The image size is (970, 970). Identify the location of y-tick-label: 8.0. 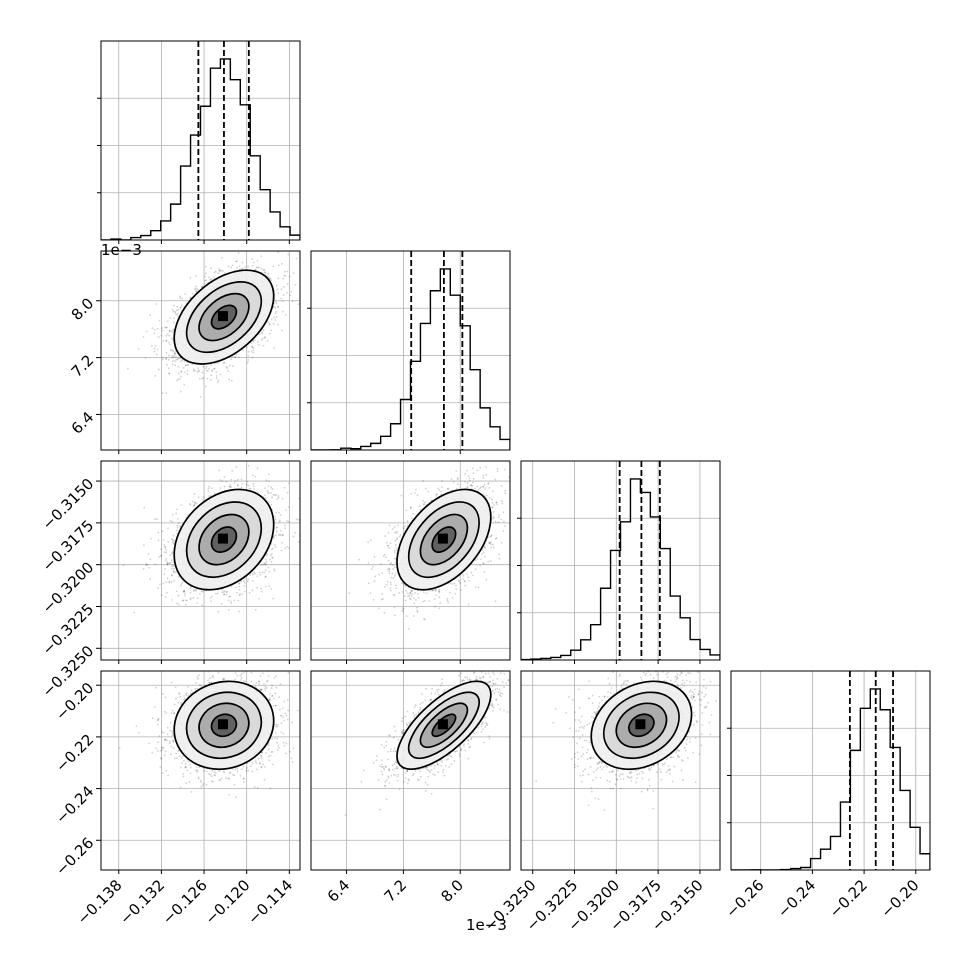
(83, 309).